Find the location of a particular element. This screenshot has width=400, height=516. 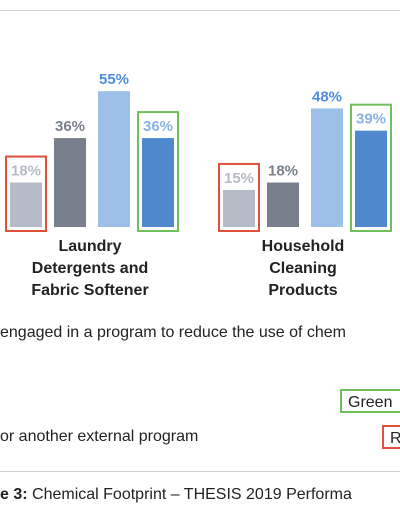

category-label-laundry: Laundry Detergents and Fabric Softener is located at coordinates (90, 269).